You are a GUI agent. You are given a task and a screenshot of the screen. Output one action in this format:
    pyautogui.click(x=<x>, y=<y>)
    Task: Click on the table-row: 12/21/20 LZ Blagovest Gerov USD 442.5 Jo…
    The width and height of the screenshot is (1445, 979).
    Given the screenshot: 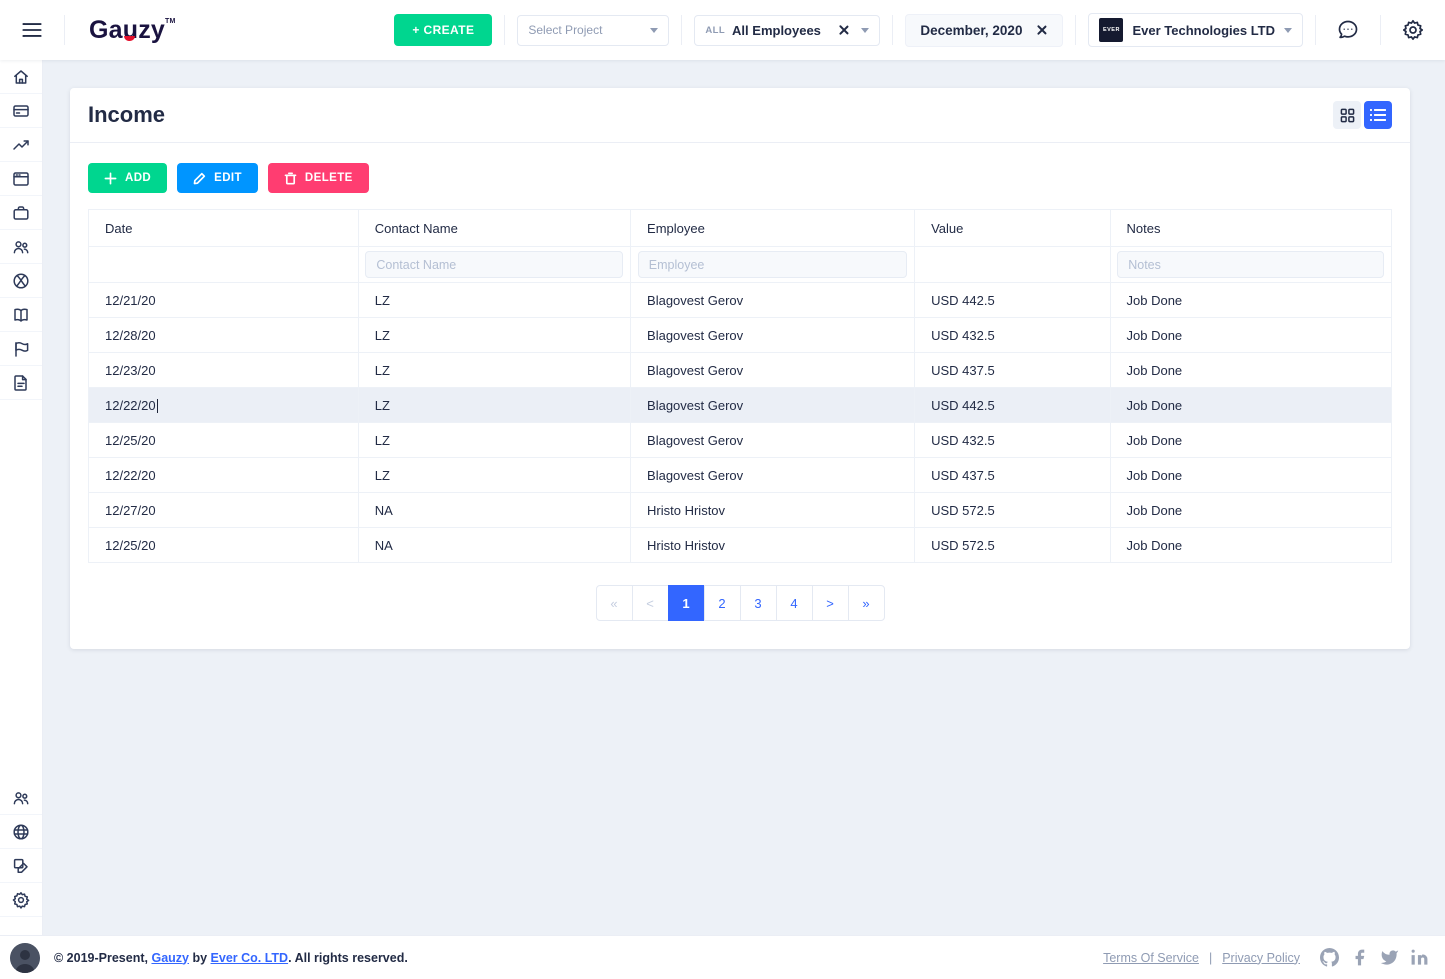 What is the action you would take?
    pyautogui.click(x=740, y=300)
    